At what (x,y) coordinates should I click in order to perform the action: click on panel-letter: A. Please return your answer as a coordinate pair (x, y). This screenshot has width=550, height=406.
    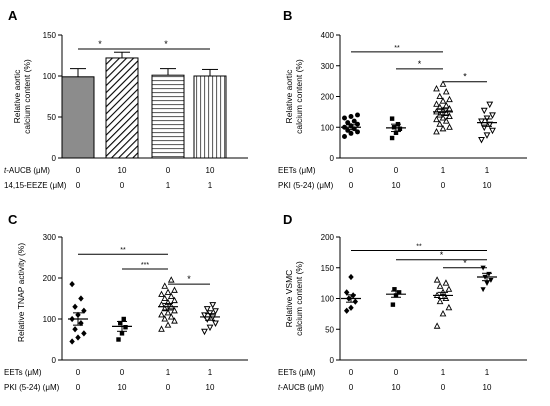
    Looking at the image, I should click on (13, 15).